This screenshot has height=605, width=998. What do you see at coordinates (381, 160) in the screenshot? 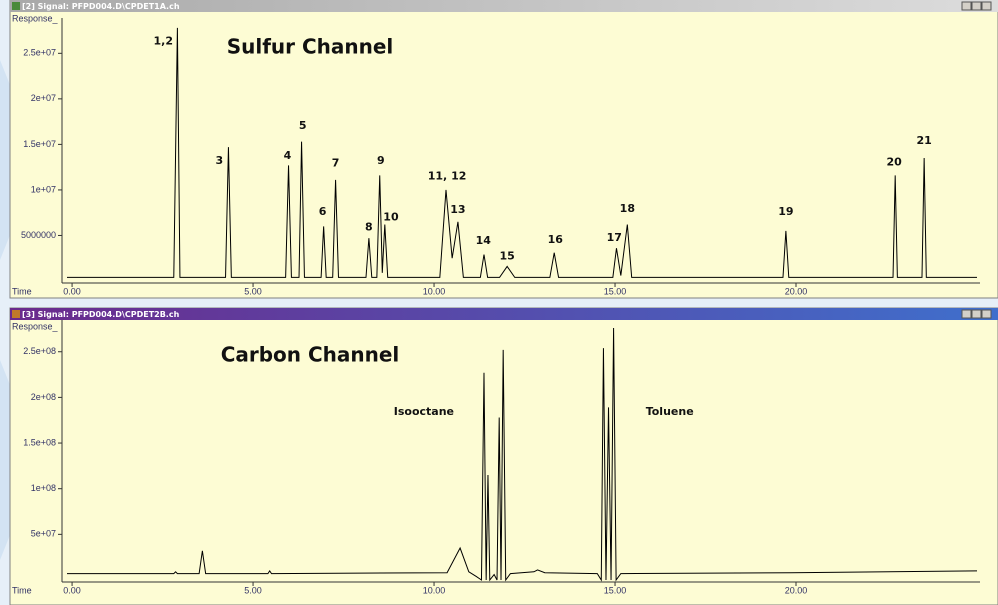
I see `peak-label: 9` at bounding box center [381, 160].